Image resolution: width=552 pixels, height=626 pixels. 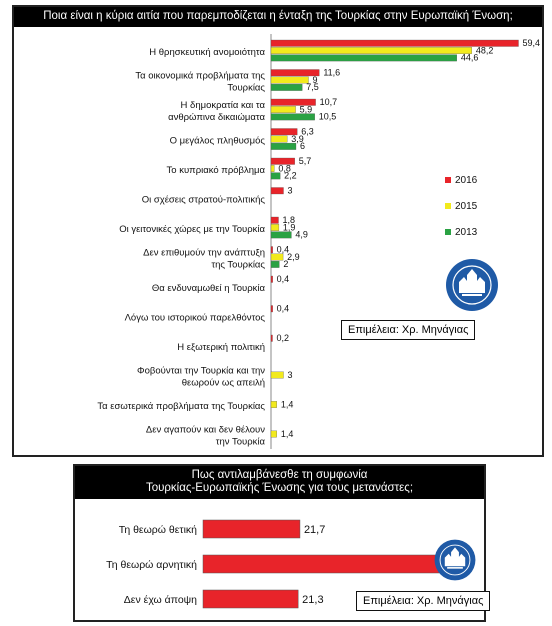 What do you see at coordinates (448, 232) in the screenshot?
I see `legend-swatch-2013` at bounding box center [448, 232].